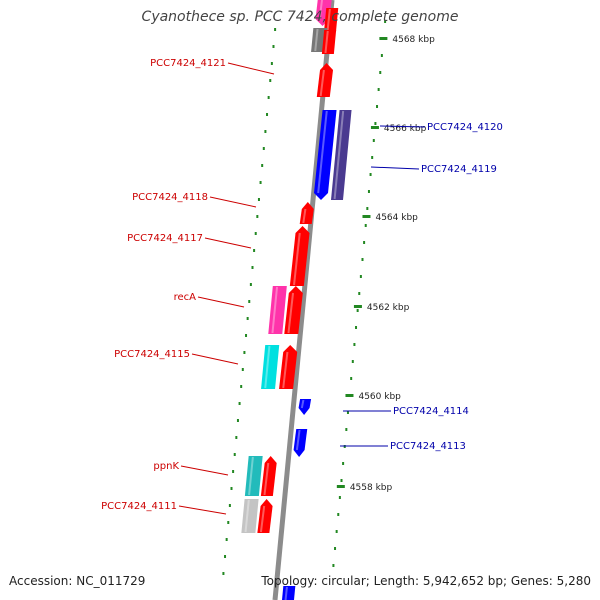 The image size is (600, 600). I want to click on accession-text: Accession: NC_011729, so click(77, 581).